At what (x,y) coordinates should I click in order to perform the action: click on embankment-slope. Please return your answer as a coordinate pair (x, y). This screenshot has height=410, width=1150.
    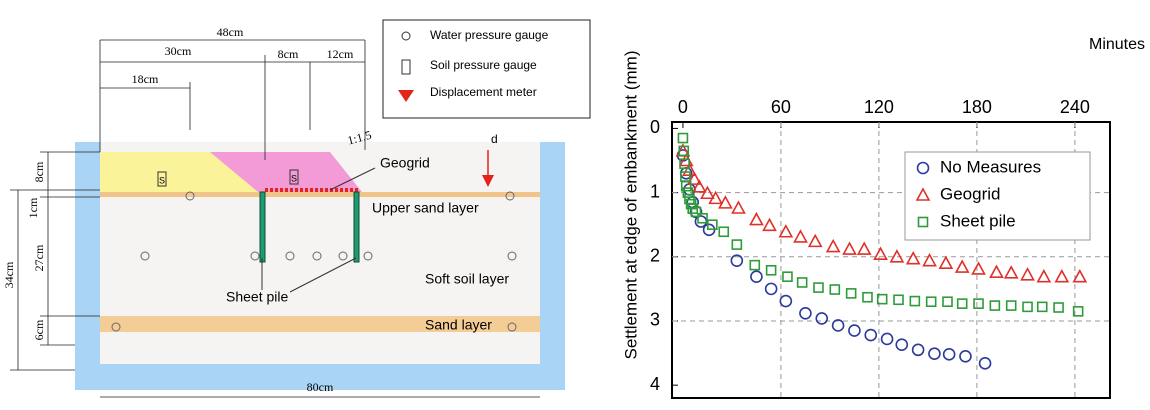
    Looking at the image, I should click on (286, 172).